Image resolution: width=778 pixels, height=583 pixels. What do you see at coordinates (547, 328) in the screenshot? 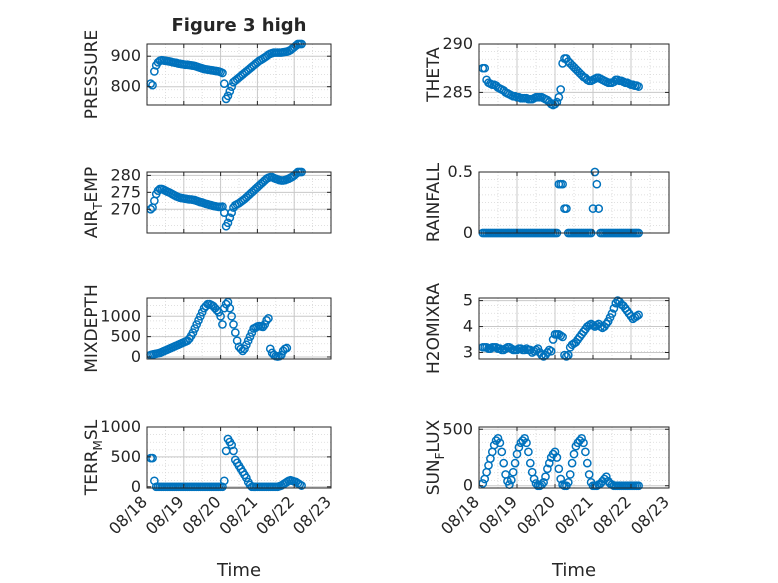
I see `panel-h2omixra: 3 4 5 H2OMIXRA` at bounding box center [547, 328].